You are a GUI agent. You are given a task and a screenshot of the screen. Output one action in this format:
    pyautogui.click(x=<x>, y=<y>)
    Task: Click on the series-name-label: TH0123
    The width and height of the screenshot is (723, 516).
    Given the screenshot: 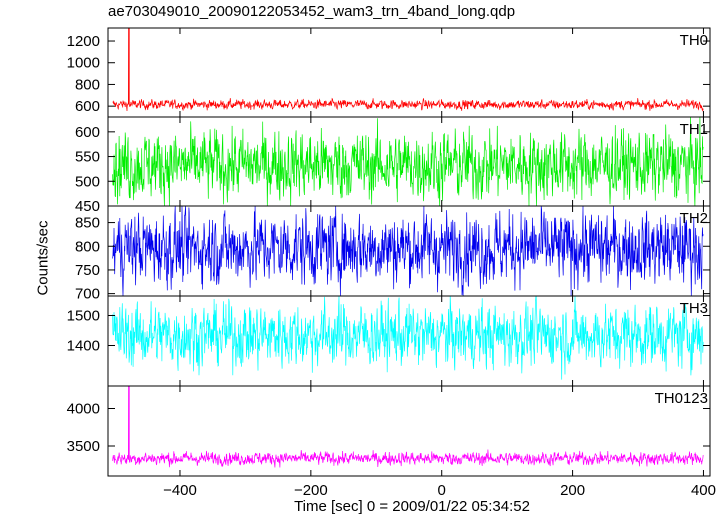 What is the action you would take?
    pyautogui.click(x=681, y=398)
    